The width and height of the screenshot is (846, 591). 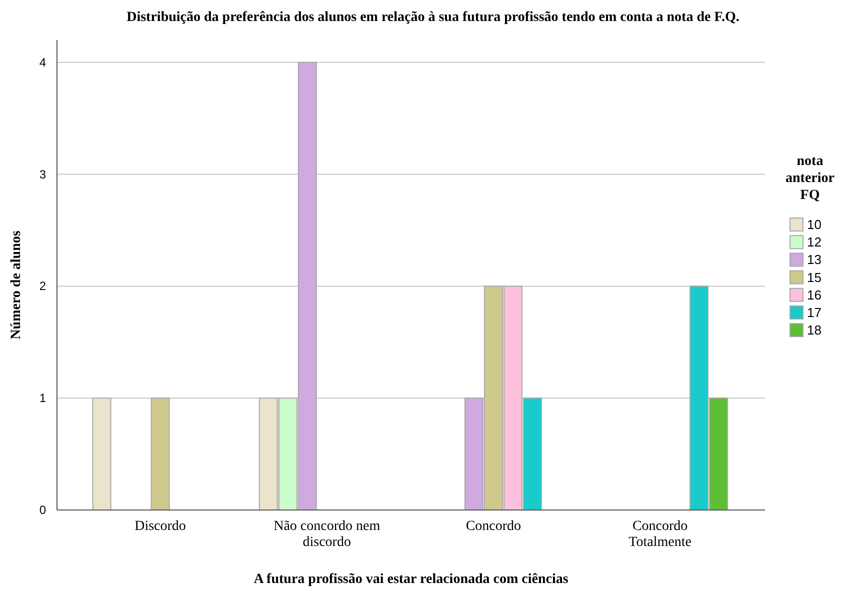 I want to click on x-axis-title: A futura profissão vai estar relacionada com ciências, so click(x=411, y=579).